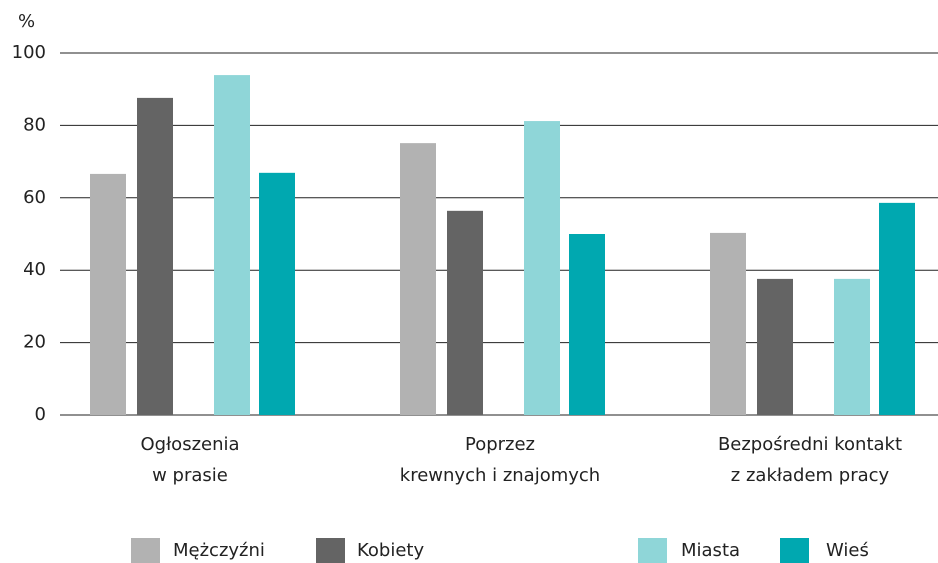 This screenshot has height=563, width=938. What do you see at coordinates (34, 124) in the screenshot?
I see `y-tick-label: 80` at bounding box center [34, 124].